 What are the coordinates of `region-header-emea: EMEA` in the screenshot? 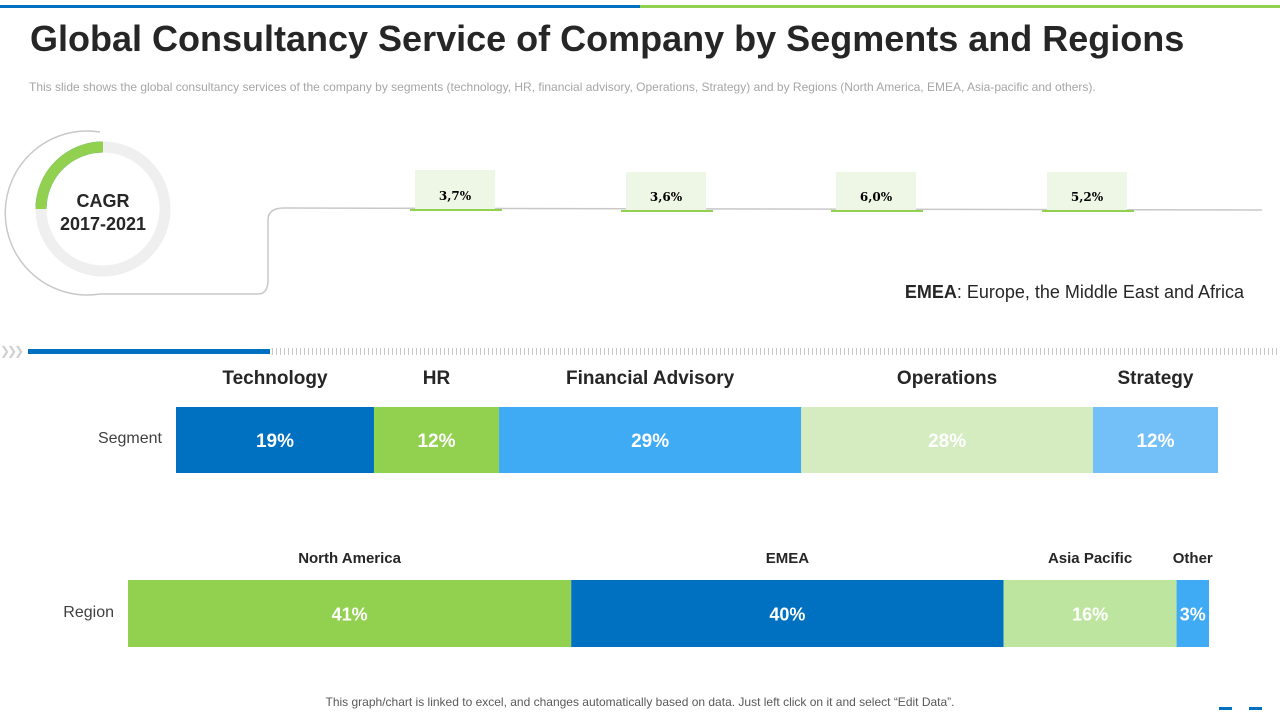 It's located at (787, 558).